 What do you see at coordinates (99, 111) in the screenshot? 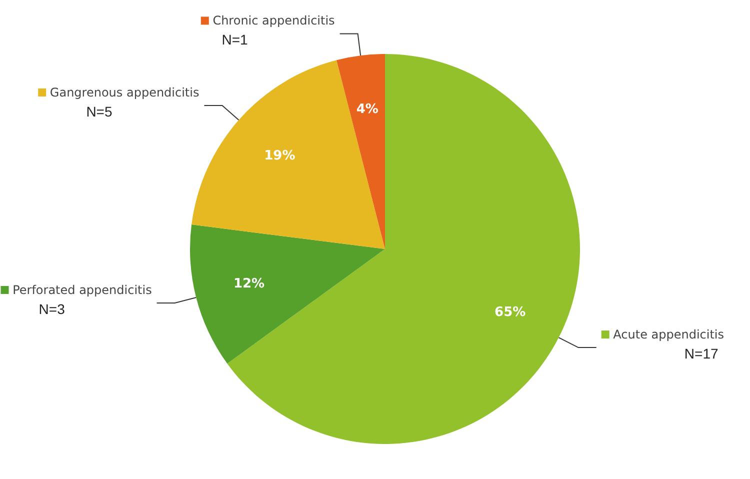
I see `text: N=5` at bounding box center [99, 111].